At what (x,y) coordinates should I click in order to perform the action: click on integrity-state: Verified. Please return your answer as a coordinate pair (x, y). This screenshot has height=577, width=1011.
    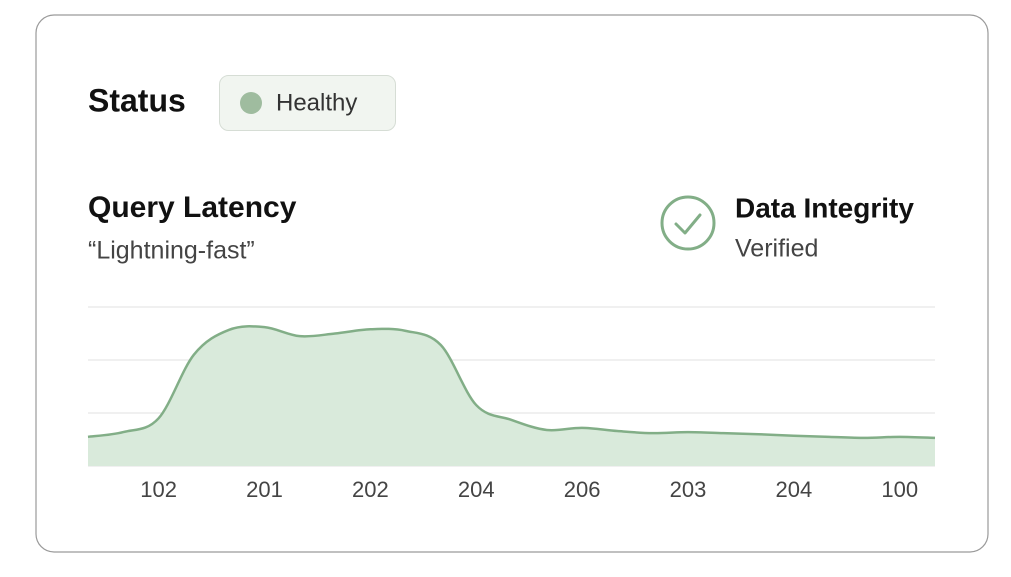
    Looking at the image, I should click on (776, 249).